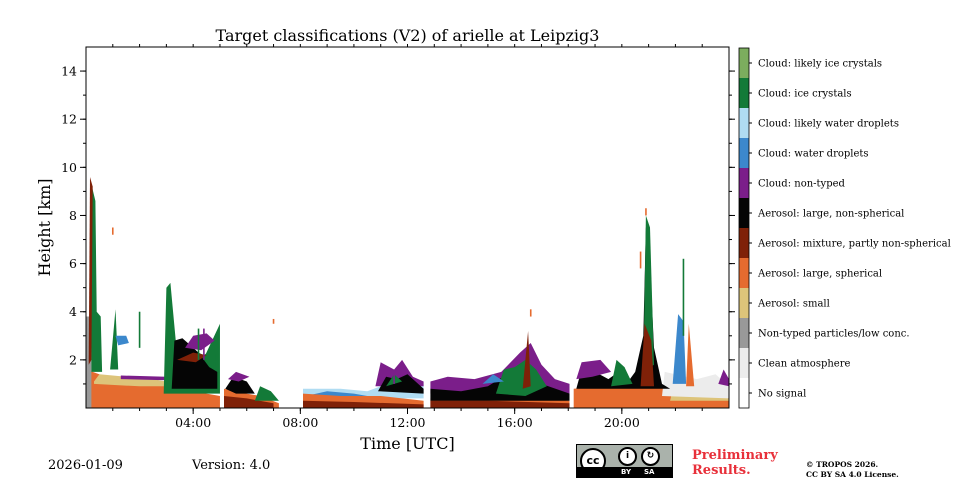  I want to click on y-tick-label: 4, so click(73, 311).